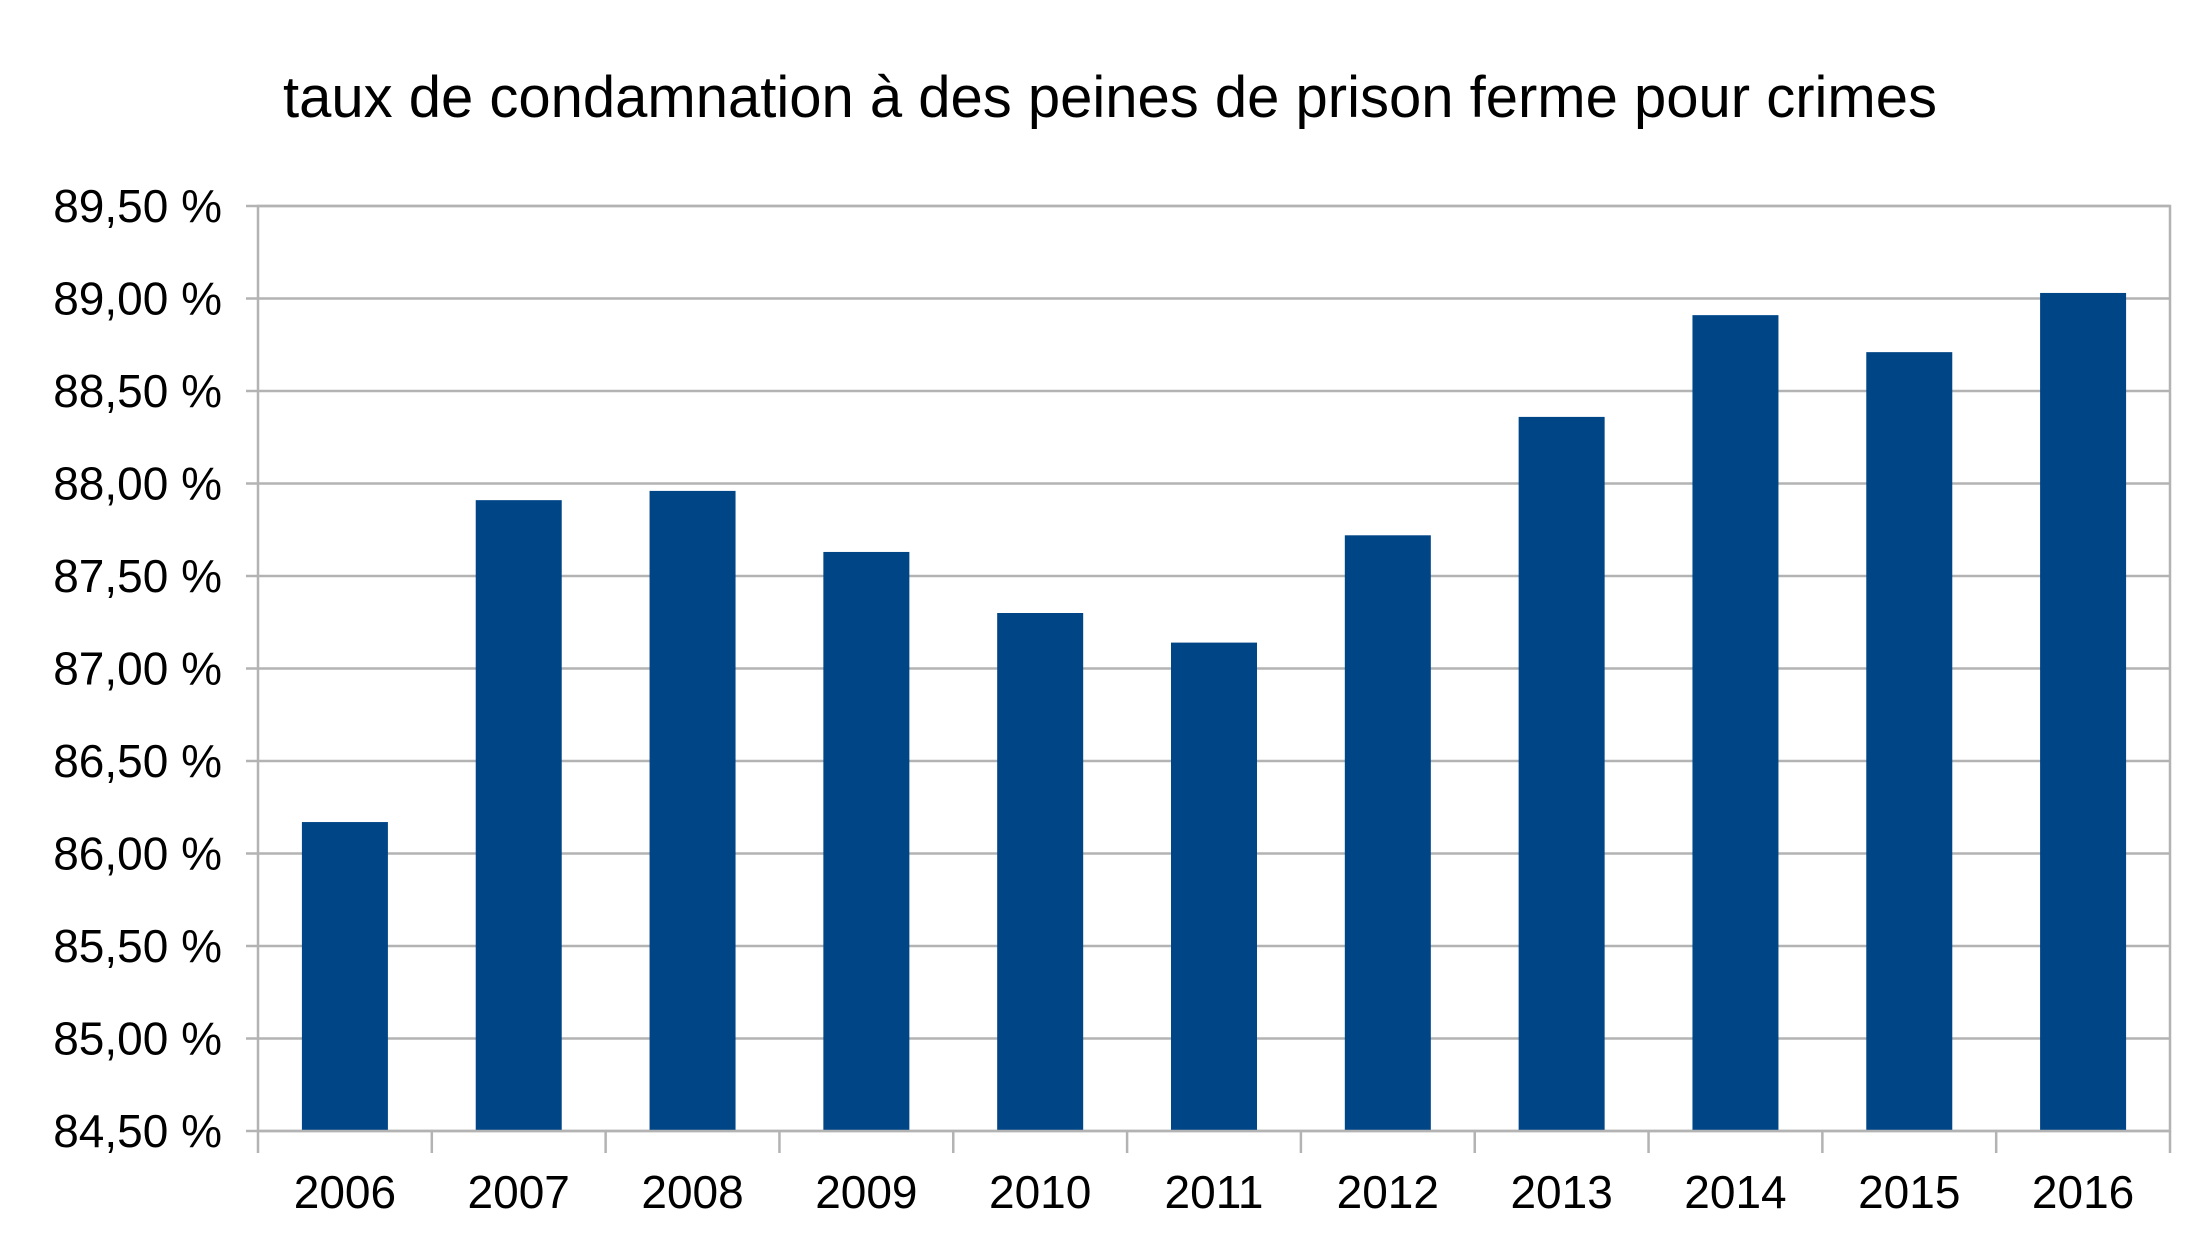  Describe the element at coordinates (1040, 1192) in the screenshot. I see `x-tick-label: 2010` at that location.